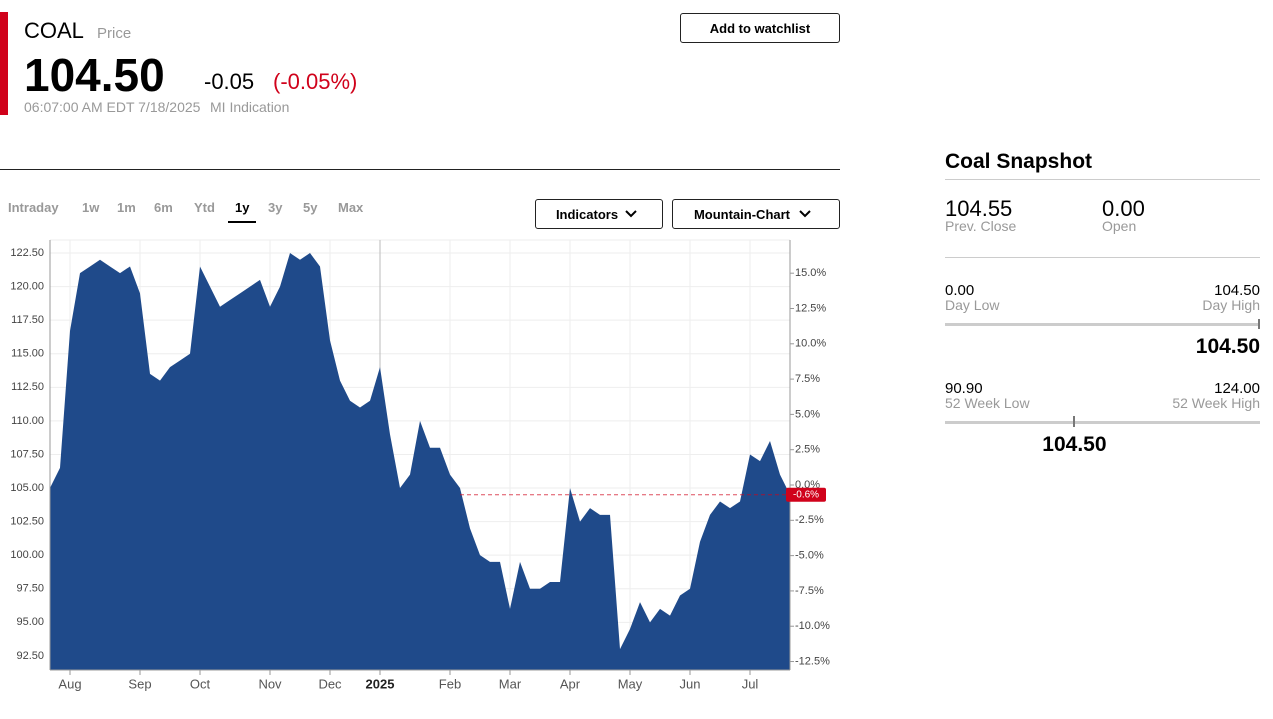 Image resolution: width=1273 pixels, height=719 pixels. Describe the element at coordinates (807, 379) in the screenshot. I see `y2-tick-label: 7.5%` at that location.